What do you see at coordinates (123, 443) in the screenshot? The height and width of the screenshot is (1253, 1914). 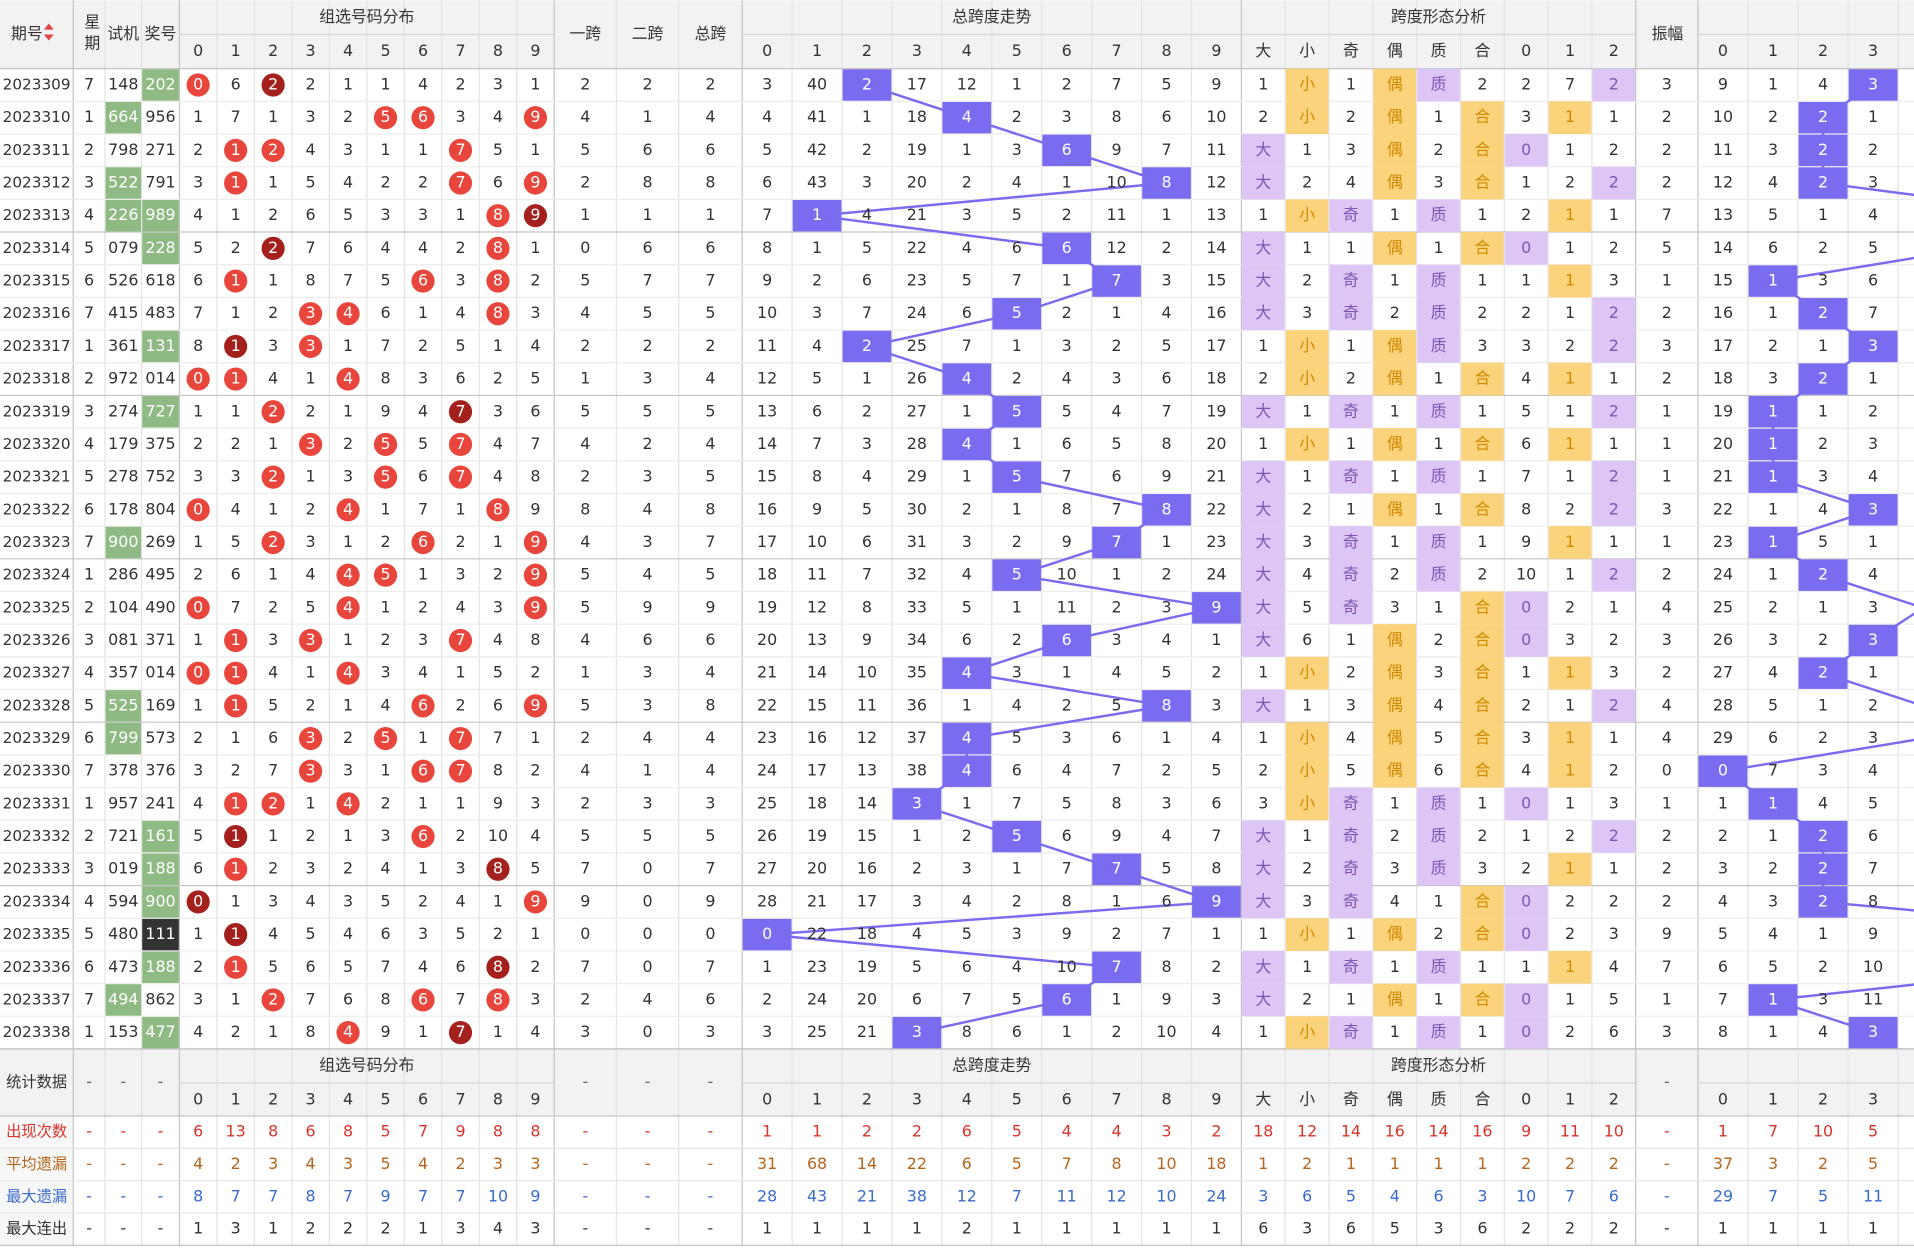 I see `cell-text: 179` at bounding box center [123, 443].